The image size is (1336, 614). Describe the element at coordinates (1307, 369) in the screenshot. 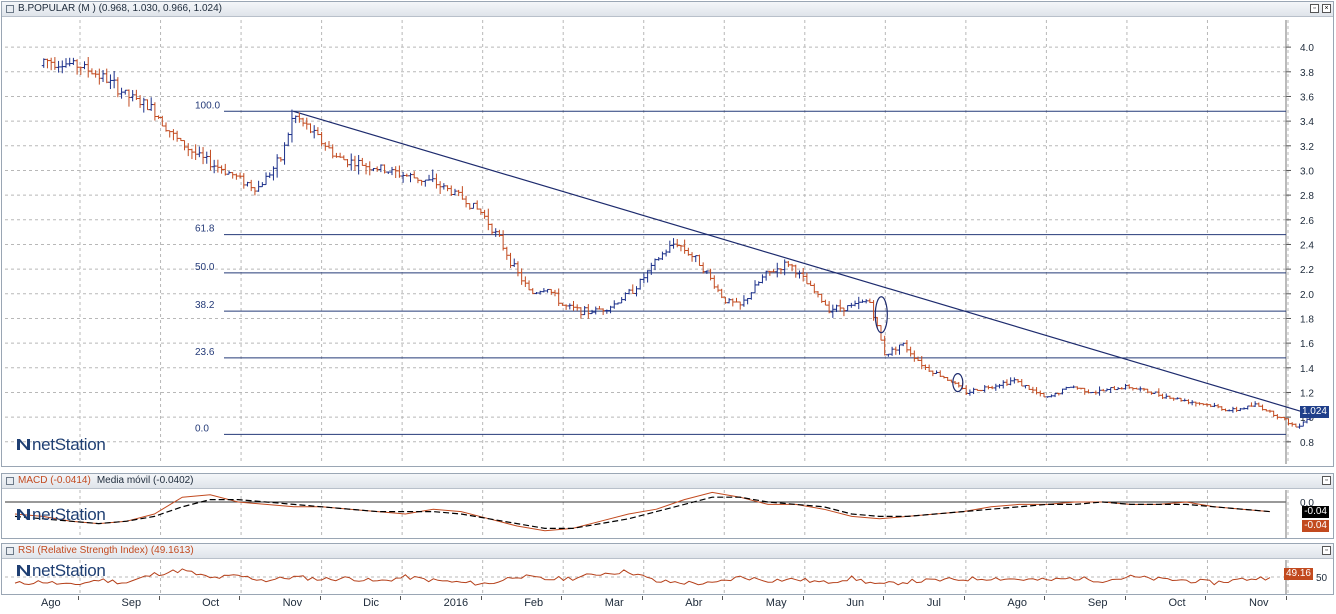

I see `y-tick-label: 1.4` at that location.